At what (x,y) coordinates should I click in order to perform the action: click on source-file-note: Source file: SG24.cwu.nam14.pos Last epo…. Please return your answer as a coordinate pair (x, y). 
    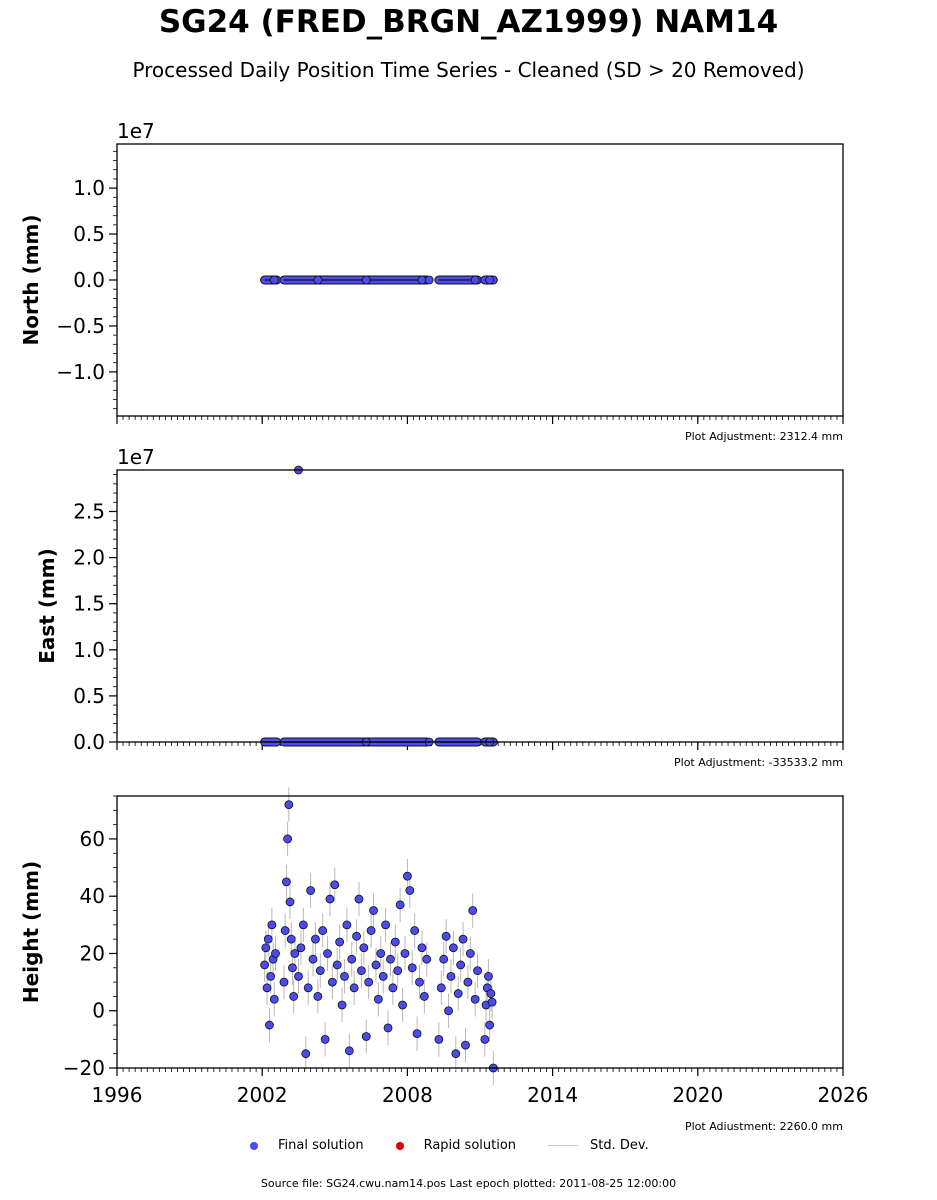
    Looking at the image, I should click on (468, 1183).